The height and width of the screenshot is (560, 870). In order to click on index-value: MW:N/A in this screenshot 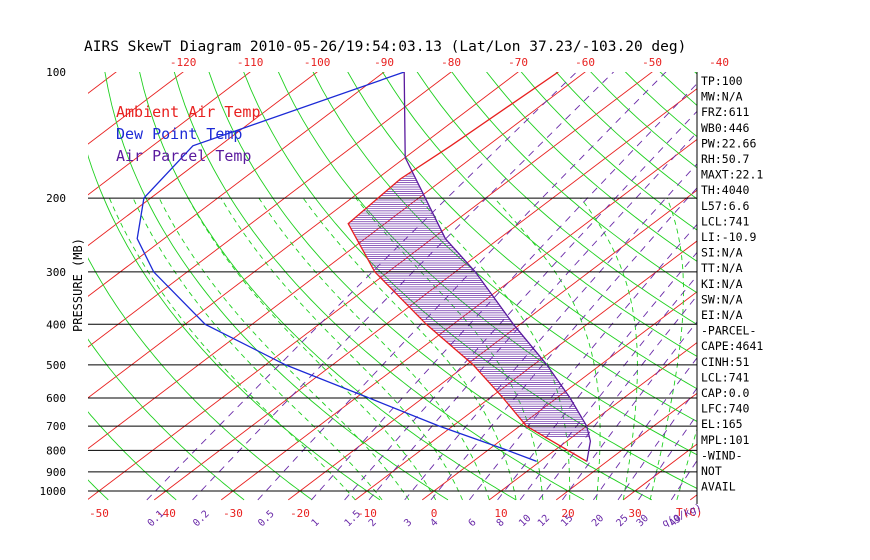, I will do `click(722, 97)`.